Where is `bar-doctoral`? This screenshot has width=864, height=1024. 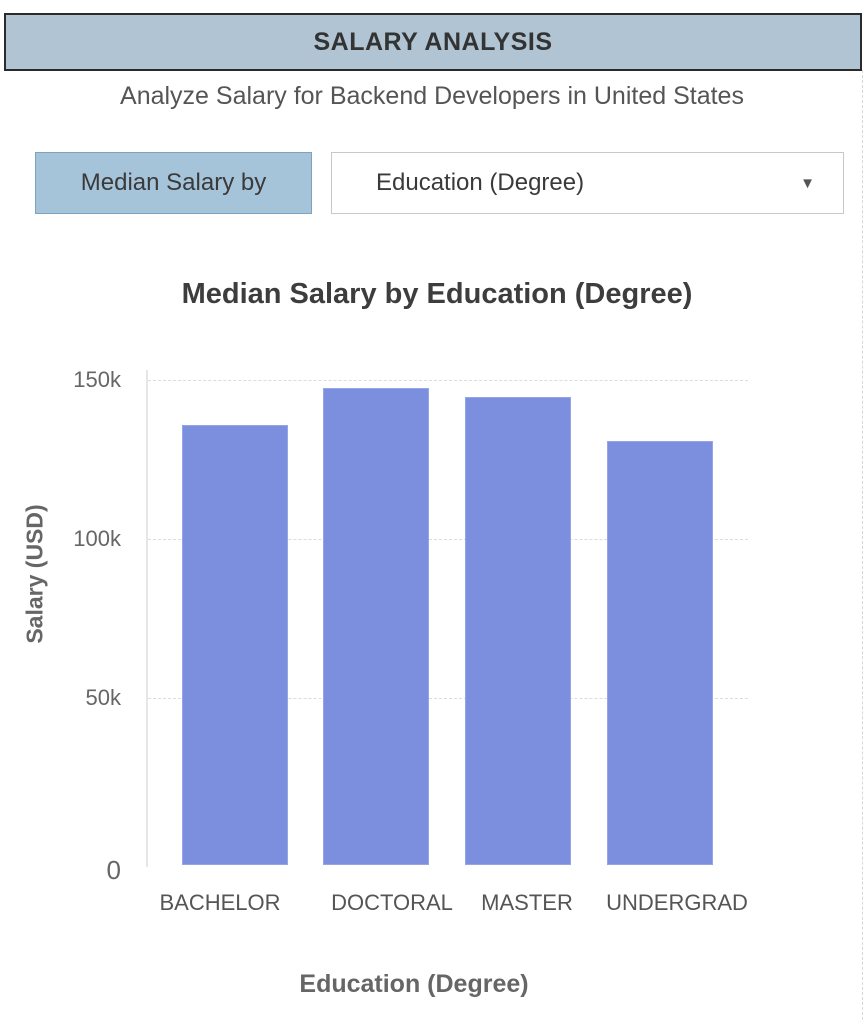 bar-doctoral is located at coordinates (376, 626).